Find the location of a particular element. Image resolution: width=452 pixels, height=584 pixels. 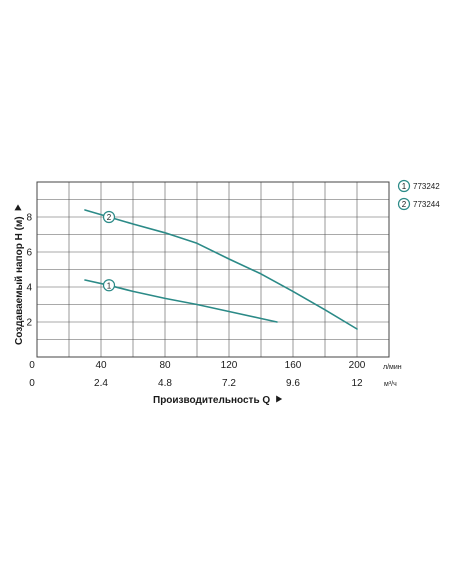

legend-item: 1 773242 is located at coordinates (418, 186).